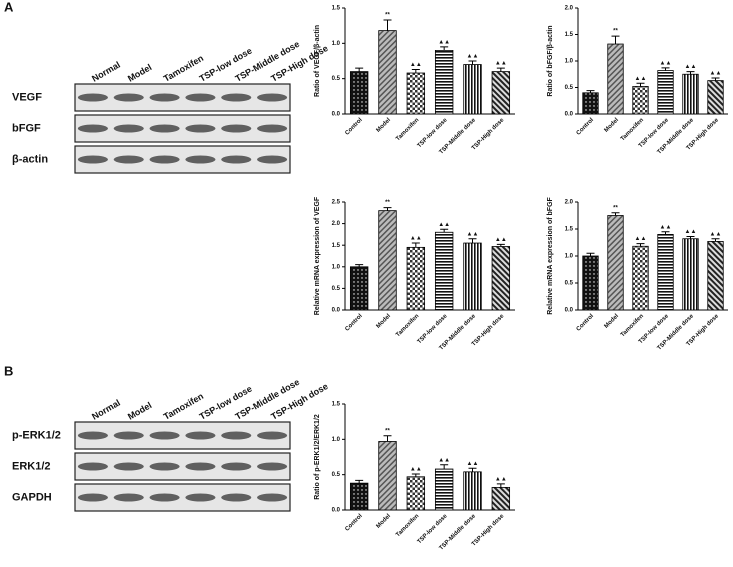  Describe the element at coordinates (267, 61) in the screenshot. I see `lane-label: TSP-Middle dose` at that location.